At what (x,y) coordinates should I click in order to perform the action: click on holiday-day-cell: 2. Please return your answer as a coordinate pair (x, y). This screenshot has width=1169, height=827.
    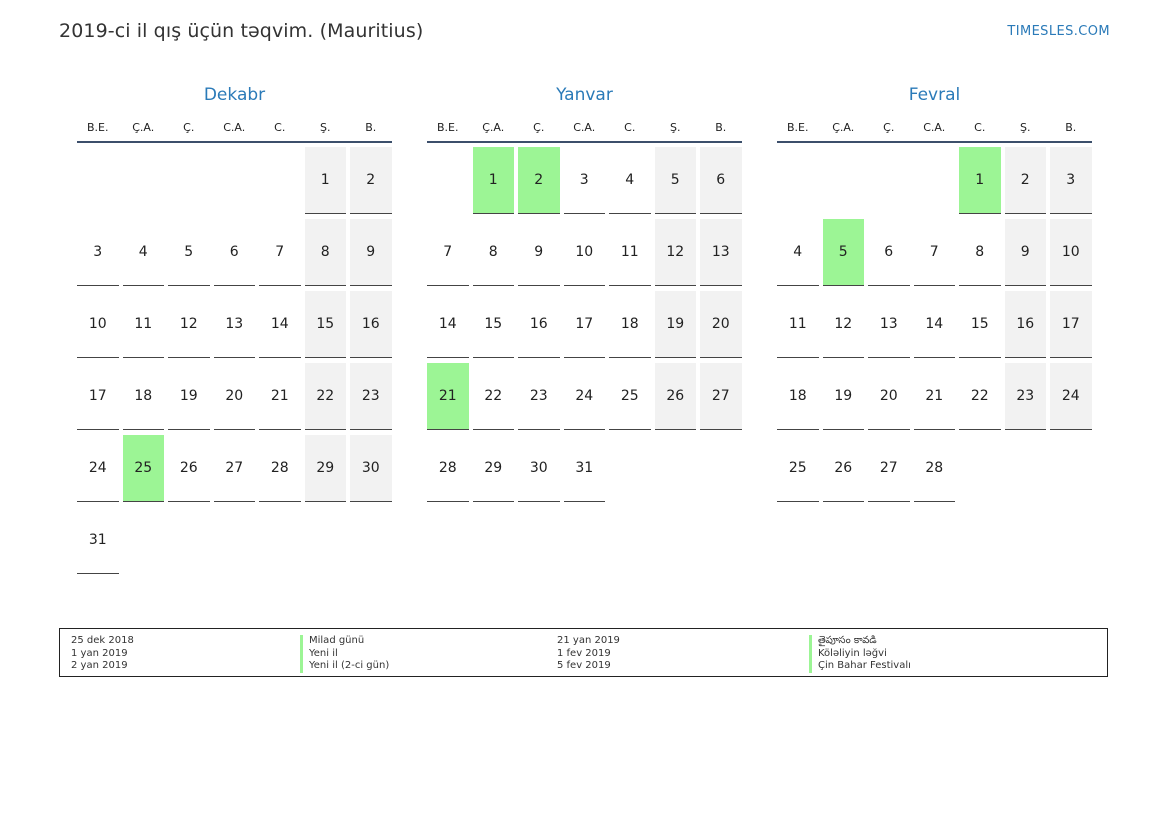
    Looking at the image, I should click on (539, 180).